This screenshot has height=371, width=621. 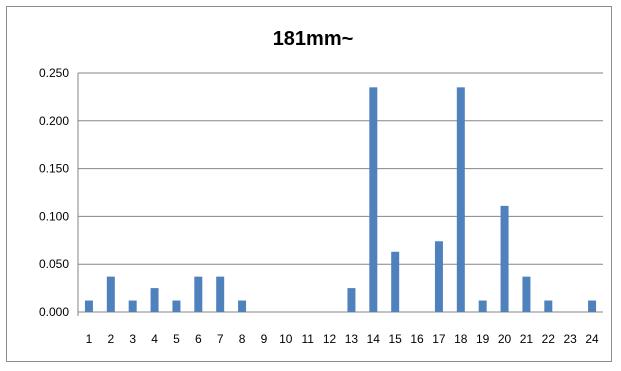 I want to click on x-tick-label: 10, so click(x=286, y=339).